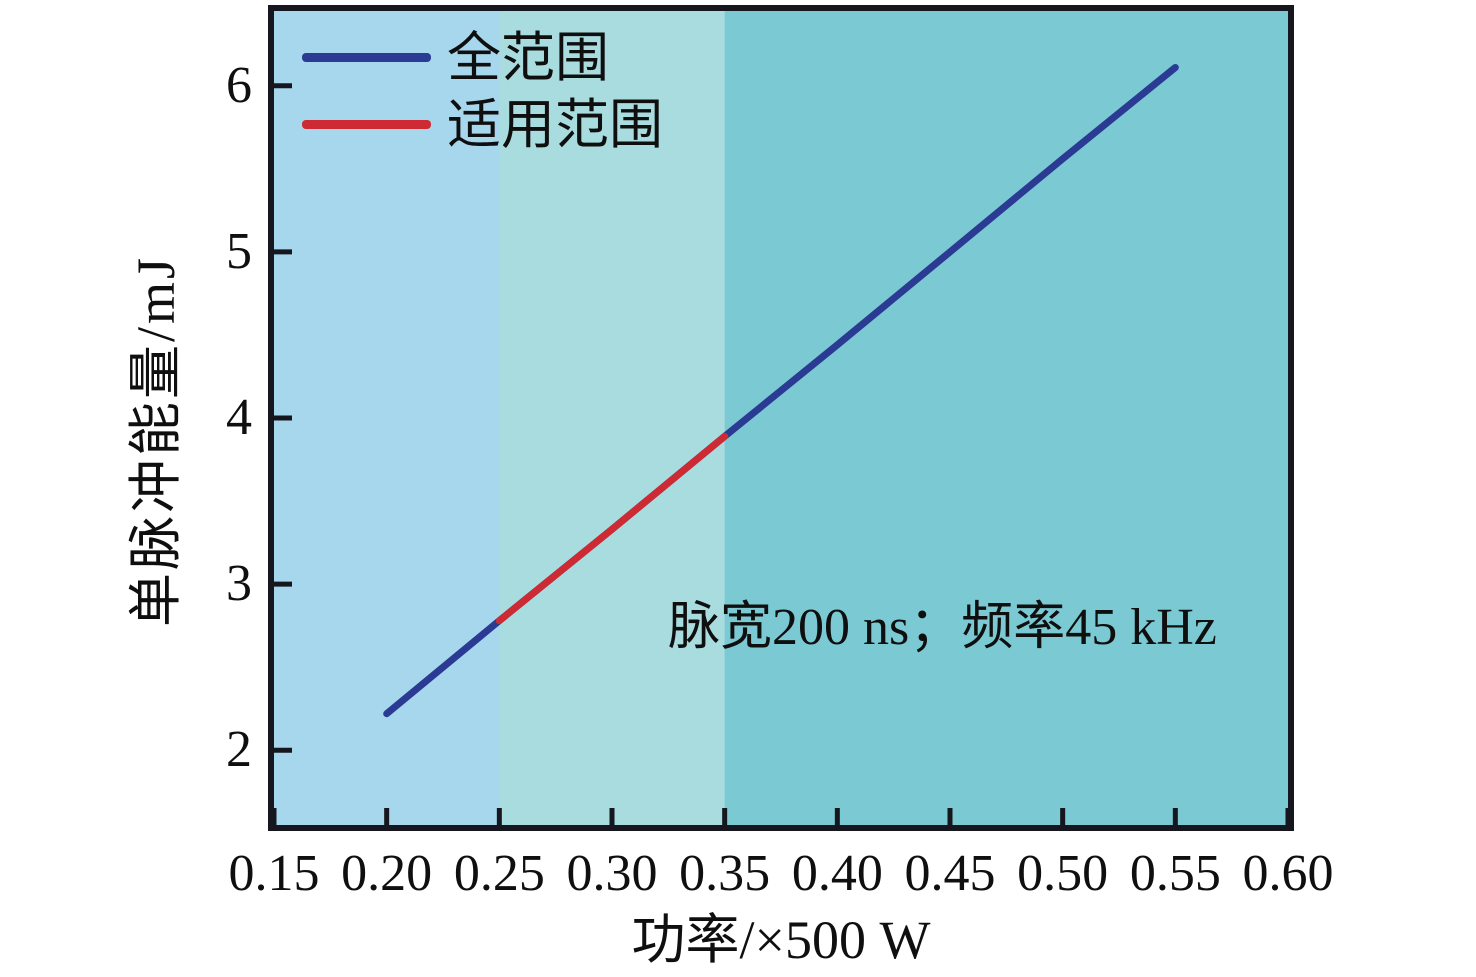  I want to click on legend: 全范围 适用范围, so click(482, 91).